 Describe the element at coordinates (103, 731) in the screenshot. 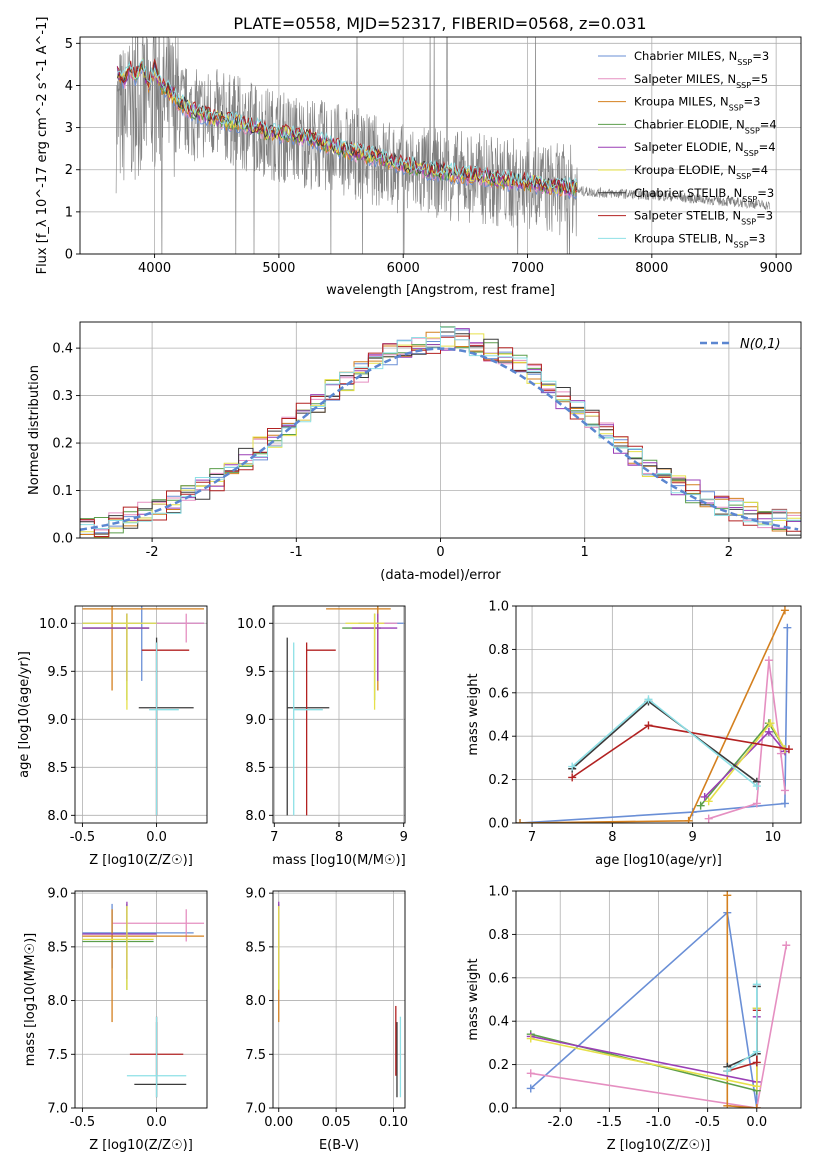

I see `ticks: -0.5 0.0 8.0 8.5 9.0 9.5 10.0` at that location.